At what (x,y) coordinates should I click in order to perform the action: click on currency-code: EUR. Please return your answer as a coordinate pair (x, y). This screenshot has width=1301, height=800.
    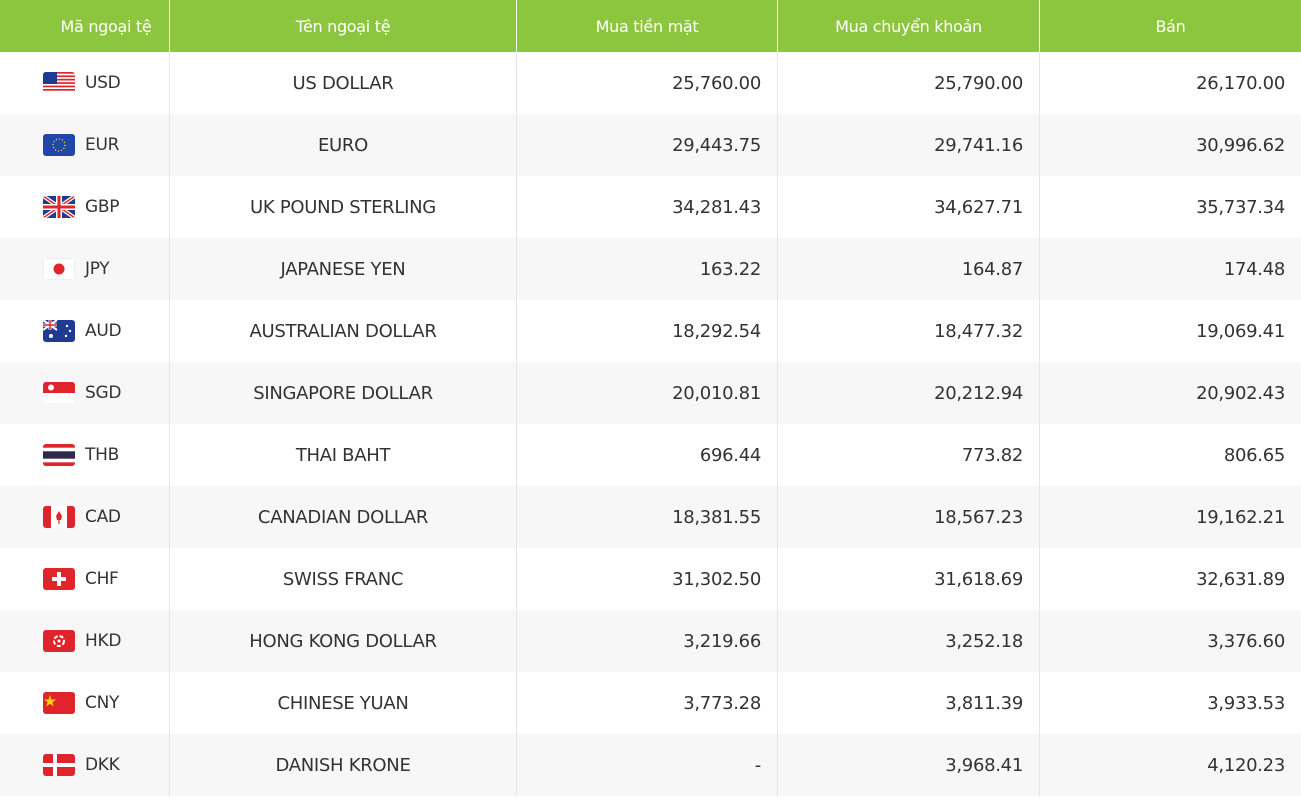
    Looking at the image, I should click on (102, 145).